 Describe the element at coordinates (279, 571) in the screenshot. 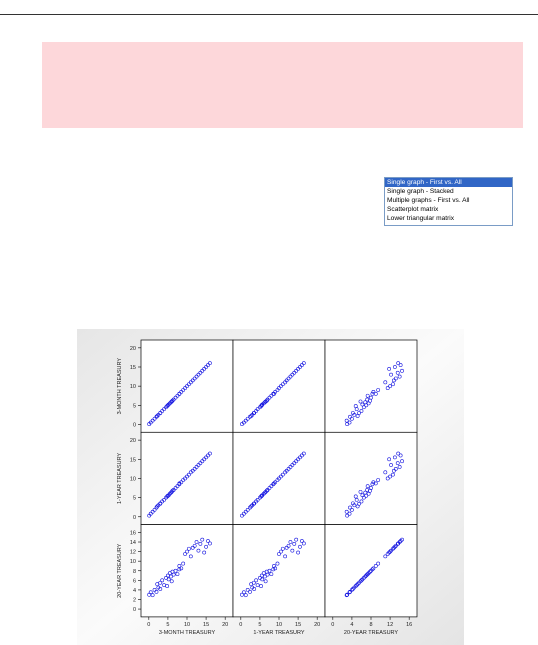

I see `panel` at that location.